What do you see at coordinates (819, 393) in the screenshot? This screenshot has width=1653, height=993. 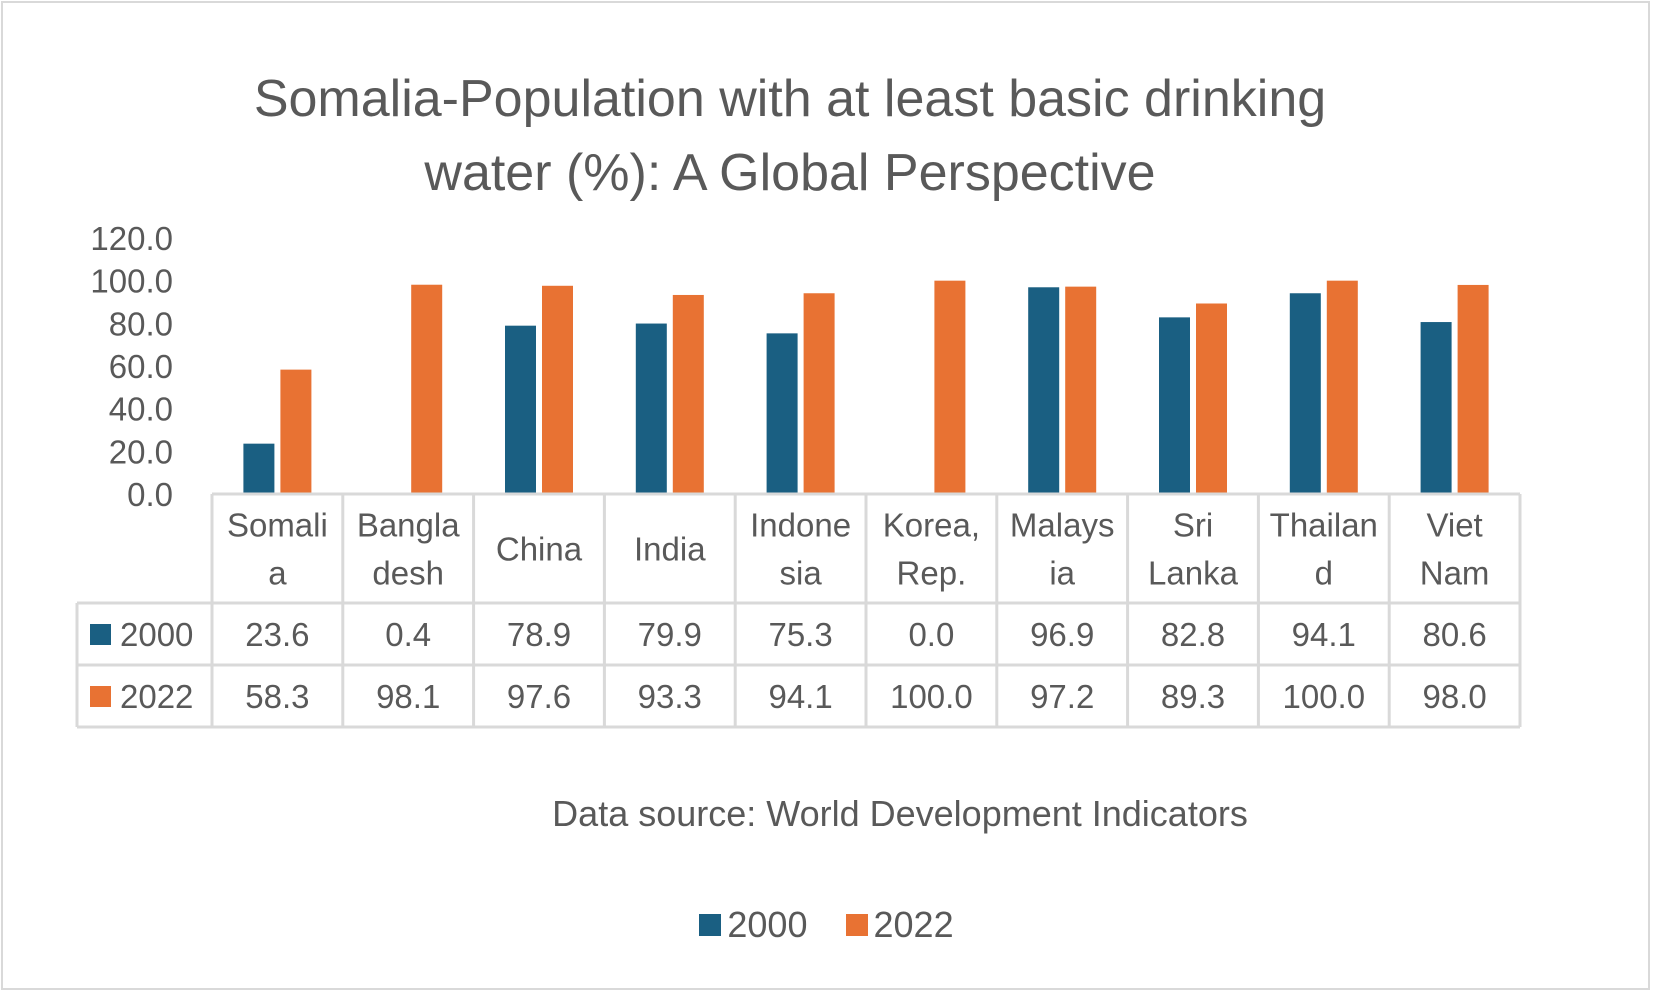 I see `bar-2022-indonesia` at bounding box center [819, 393].